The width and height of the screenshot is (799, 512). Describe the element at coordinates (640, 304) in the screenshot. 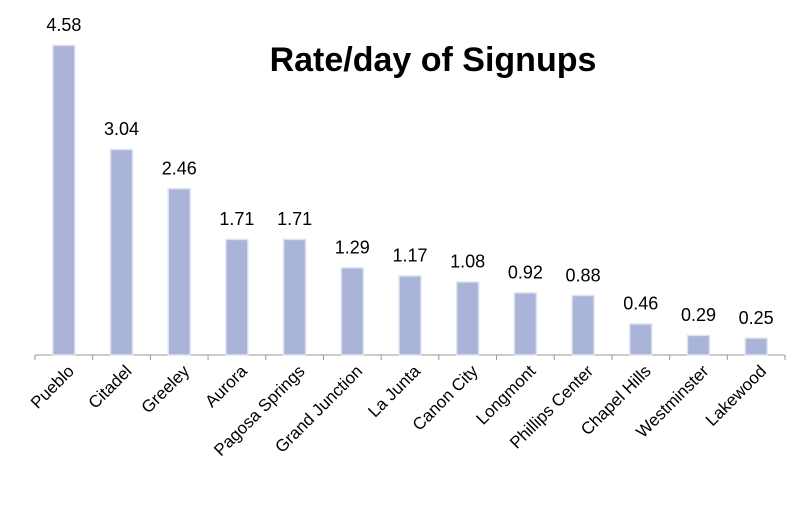

I see `data-label: 0.46` at that location.